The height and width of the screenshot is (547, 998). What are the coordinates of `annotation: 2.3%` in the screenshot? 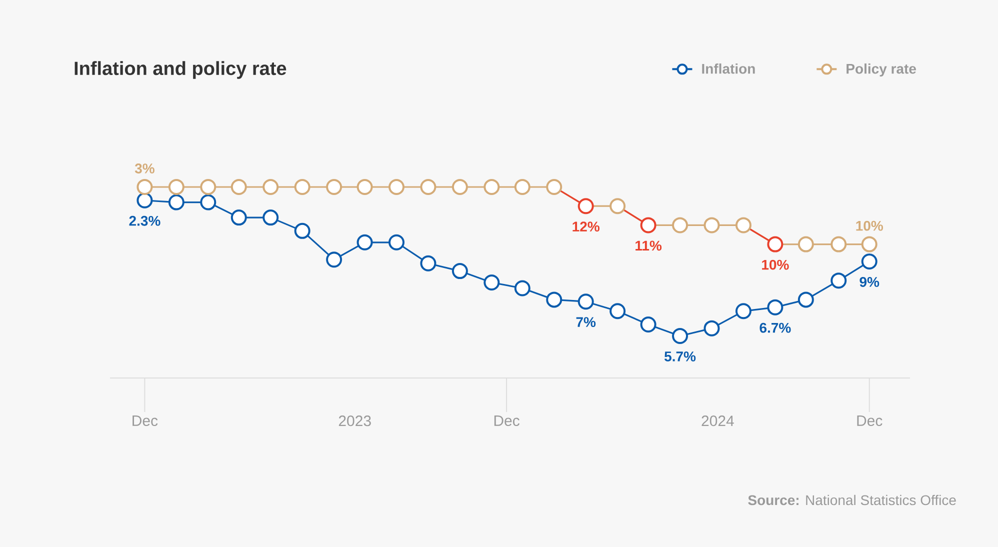 It's located at (144, 221).